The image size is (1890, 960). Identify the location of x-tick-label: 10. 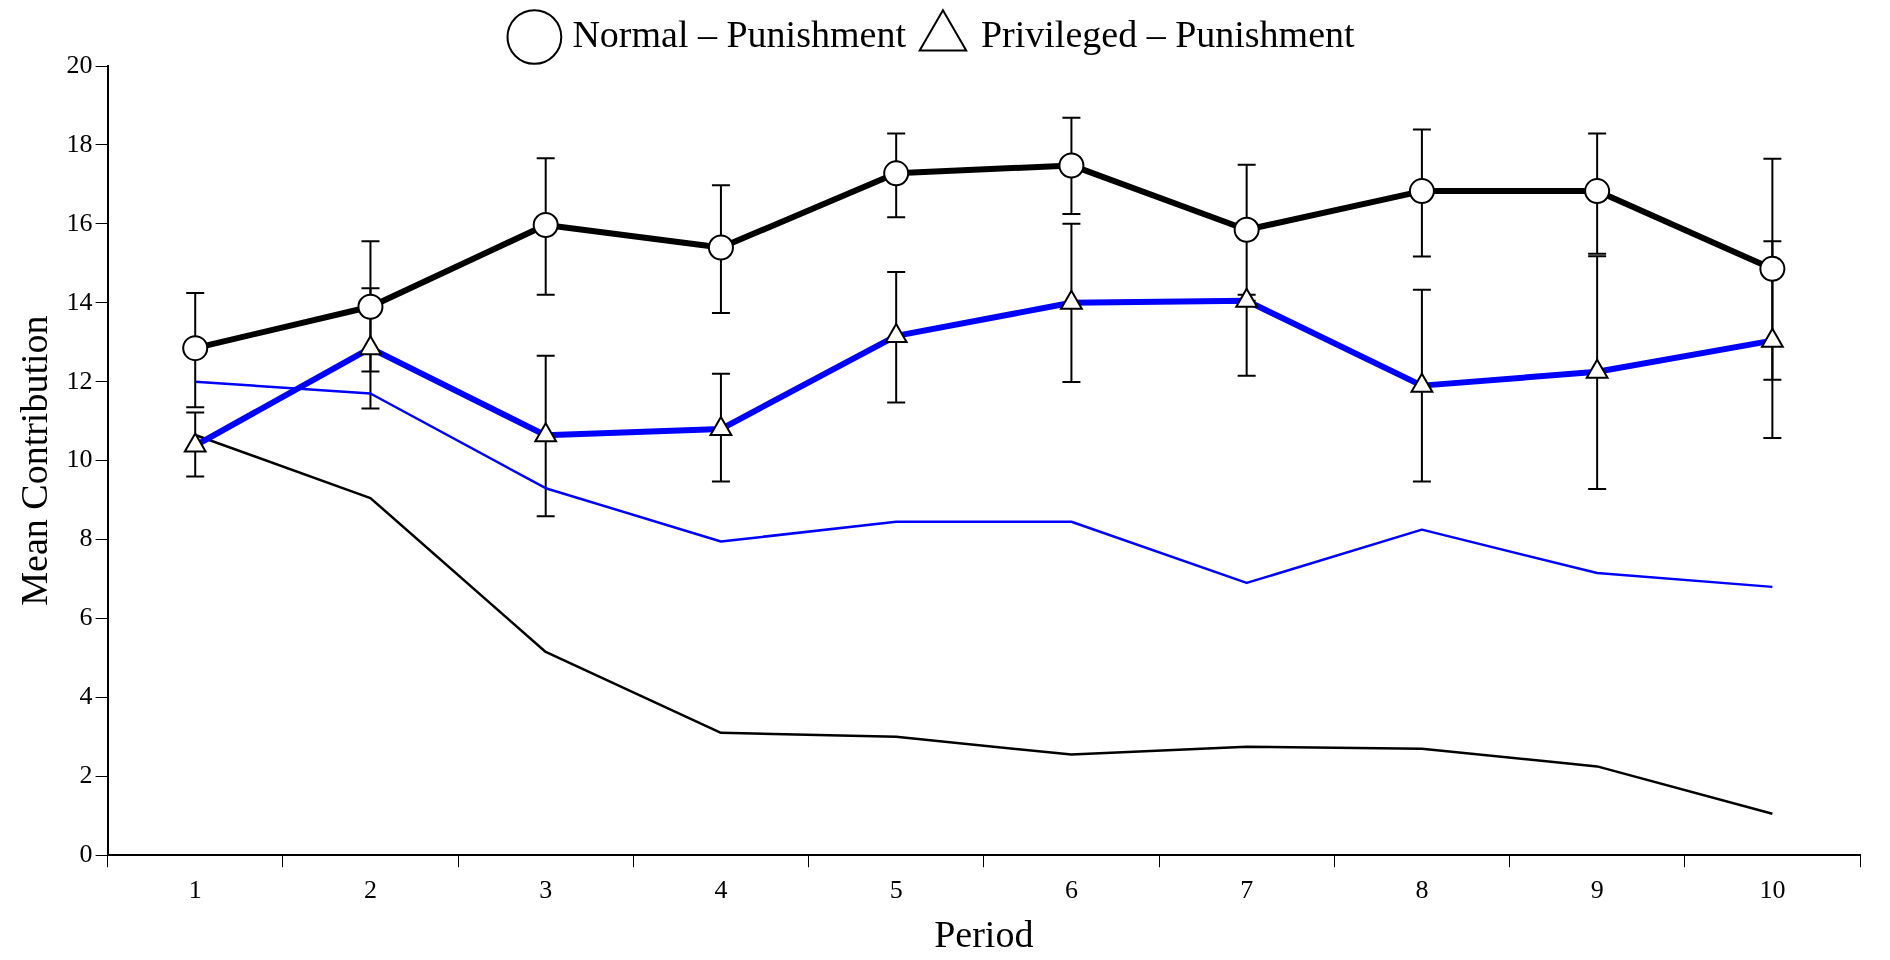
(1772, 889).